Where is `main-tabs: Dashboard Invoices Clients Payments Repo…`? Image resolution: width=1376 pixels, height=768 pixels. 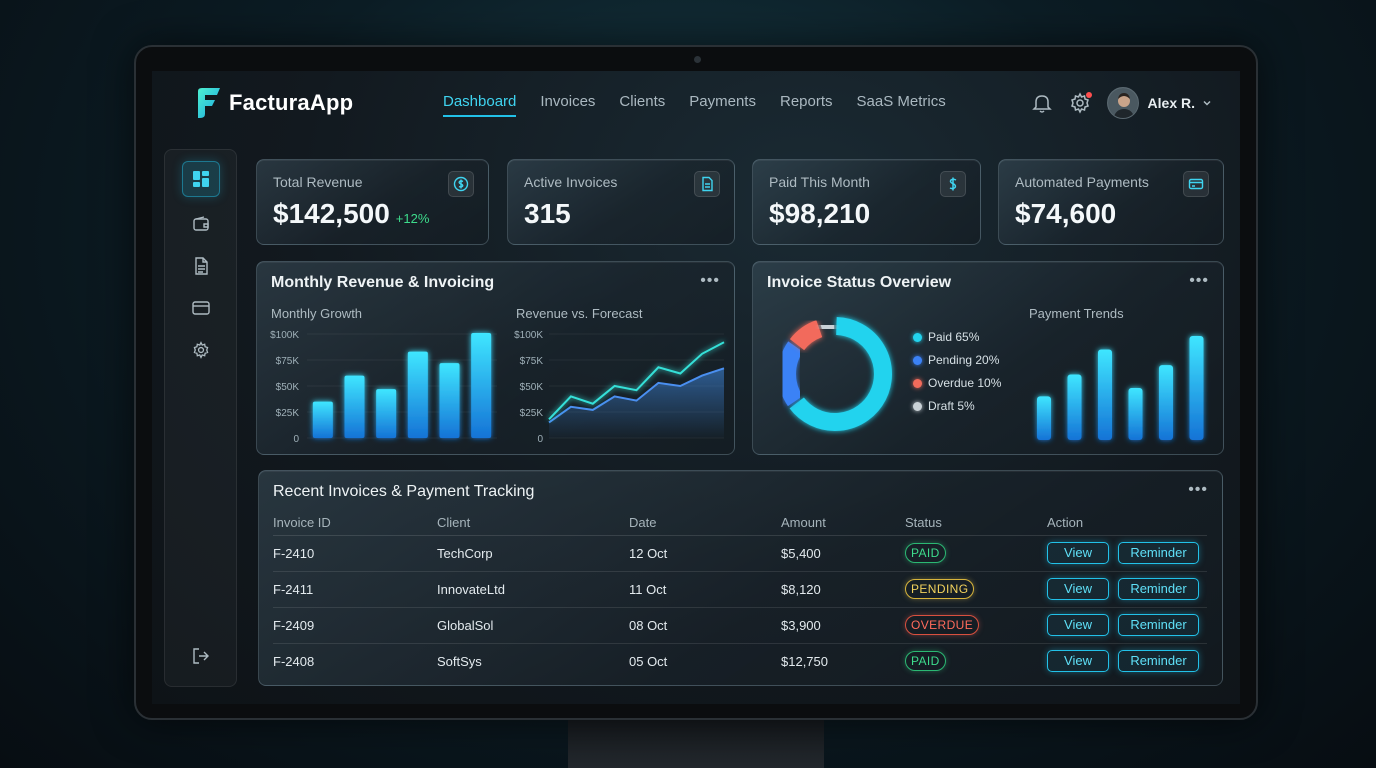 main-tabs: Dashboard Invoices Clients Payments Repo… is located at coordinates (706, 105).